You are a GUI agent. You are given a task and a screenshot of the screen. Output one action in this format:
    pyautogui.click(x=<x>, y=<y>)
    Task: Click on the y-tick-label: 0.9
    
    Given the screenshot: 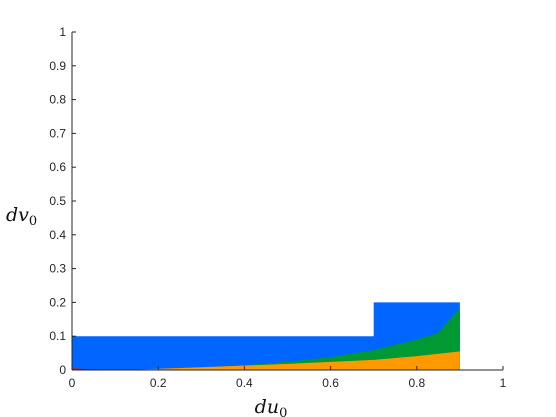 What is the action you would take?
    pyautogui.click(x=57, y=66)
    